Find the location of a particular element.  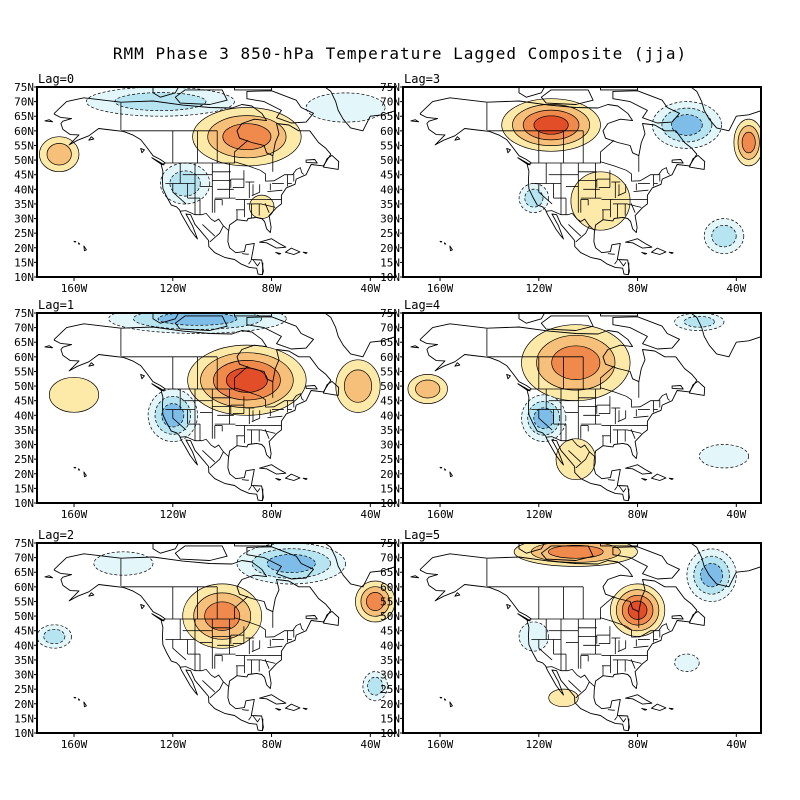

lat-tick-label: 25N is located at coordinates (24, 233).